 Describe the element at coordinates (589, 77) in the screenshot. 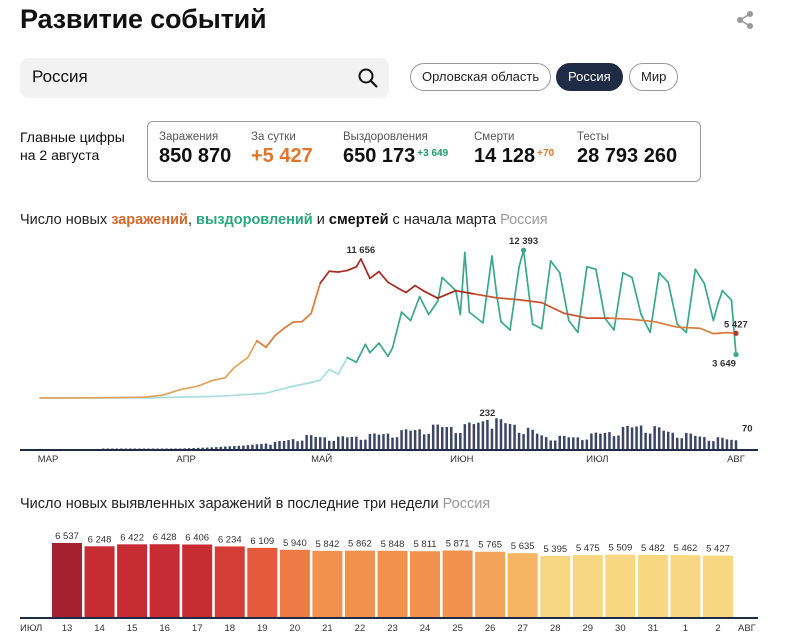

I see `region-pill-russia: Россия` at that location.